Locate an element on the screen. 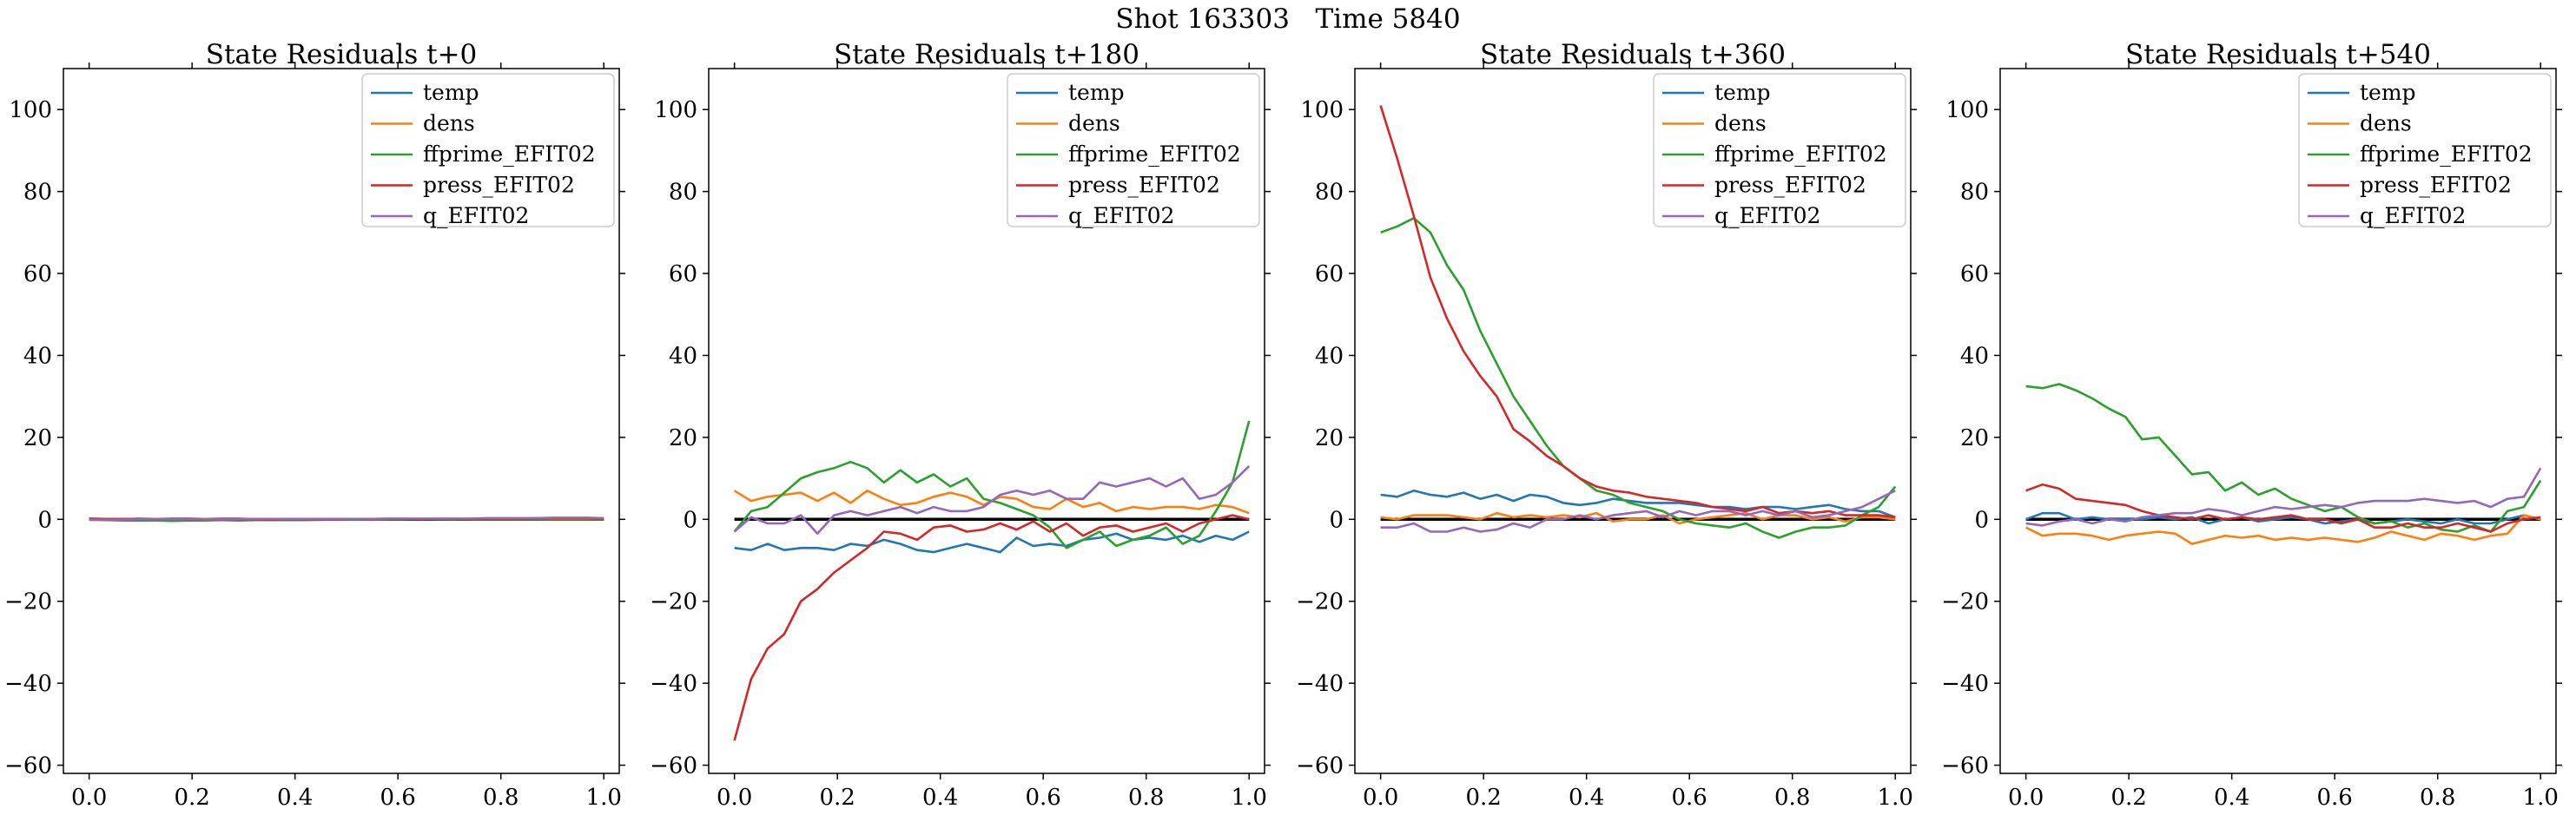  panel-title: State Residuals t+180 is located at coordinates (986, 55).